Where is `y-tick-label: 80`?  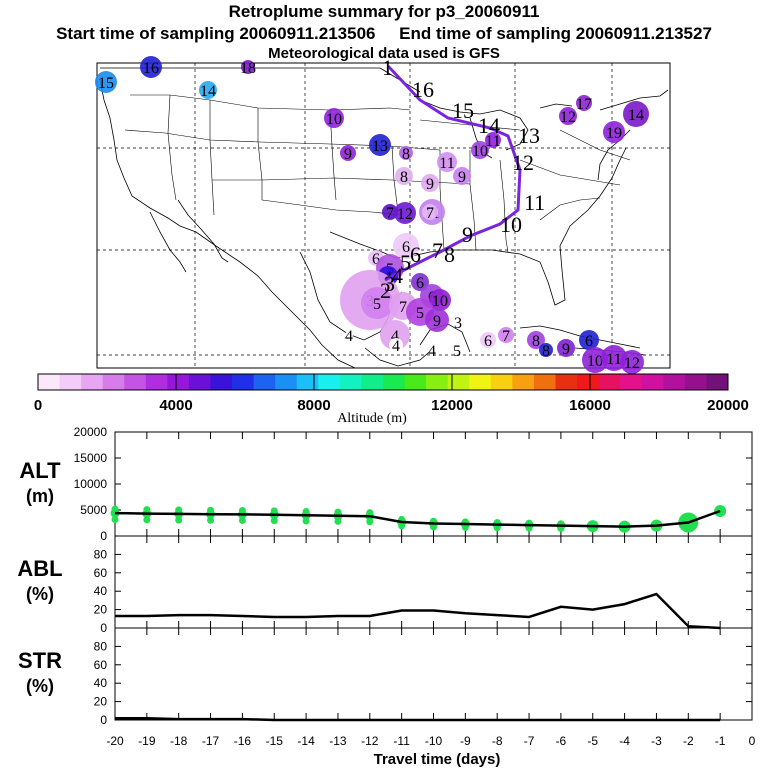
y-tick-label: 80 is located at coordinates (101, 646).